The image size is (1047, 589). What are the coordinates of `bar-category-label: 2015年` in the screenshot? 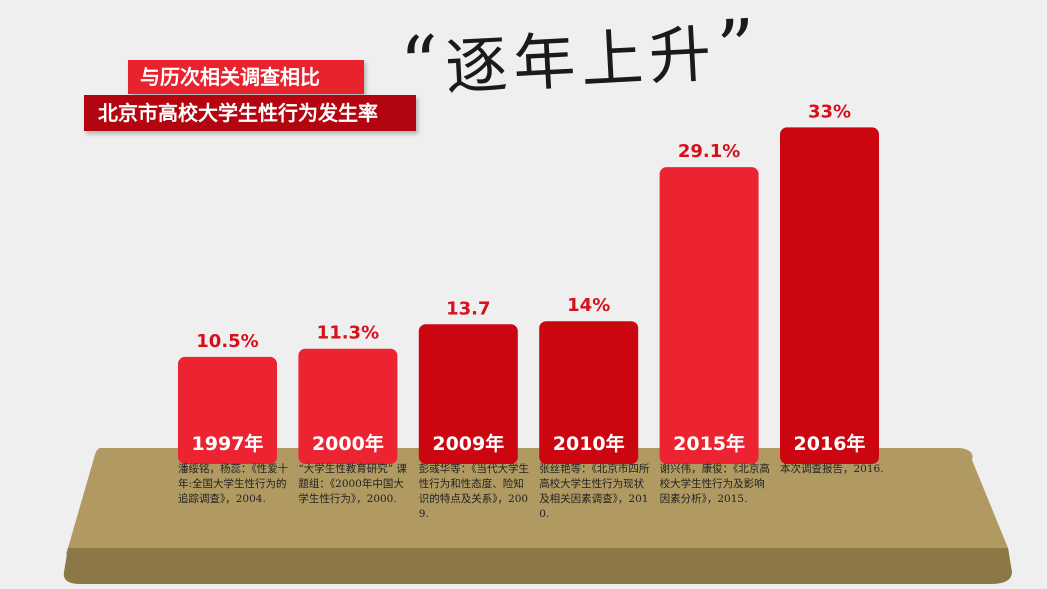 It's located at (709, 443).